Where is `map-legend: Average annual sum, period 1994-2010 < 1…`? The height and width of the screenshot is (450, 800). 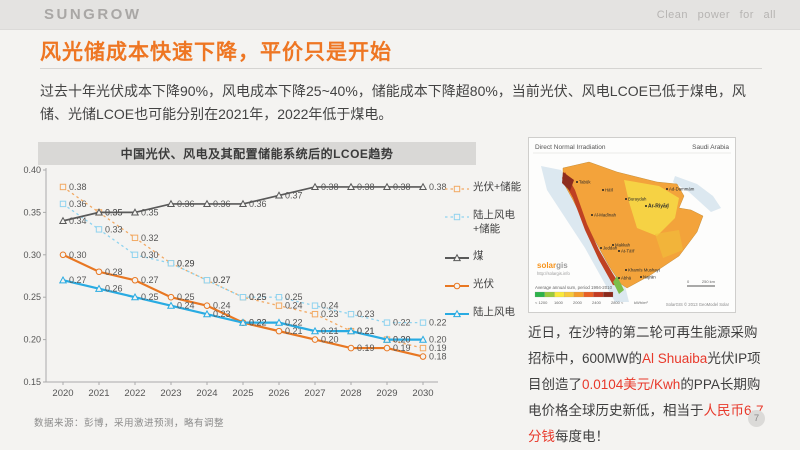 map-legend: Average annual sum, period 1994-2010 < 1… is located at coordinates (591, 295).